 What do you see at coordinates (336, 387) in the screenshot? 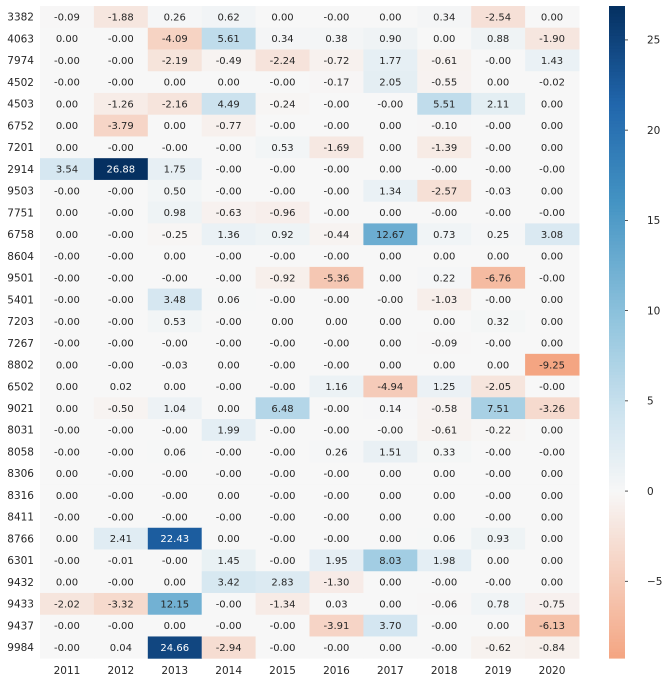
I see `cell-value-label: 1.16` at bounding box center [336, 387].